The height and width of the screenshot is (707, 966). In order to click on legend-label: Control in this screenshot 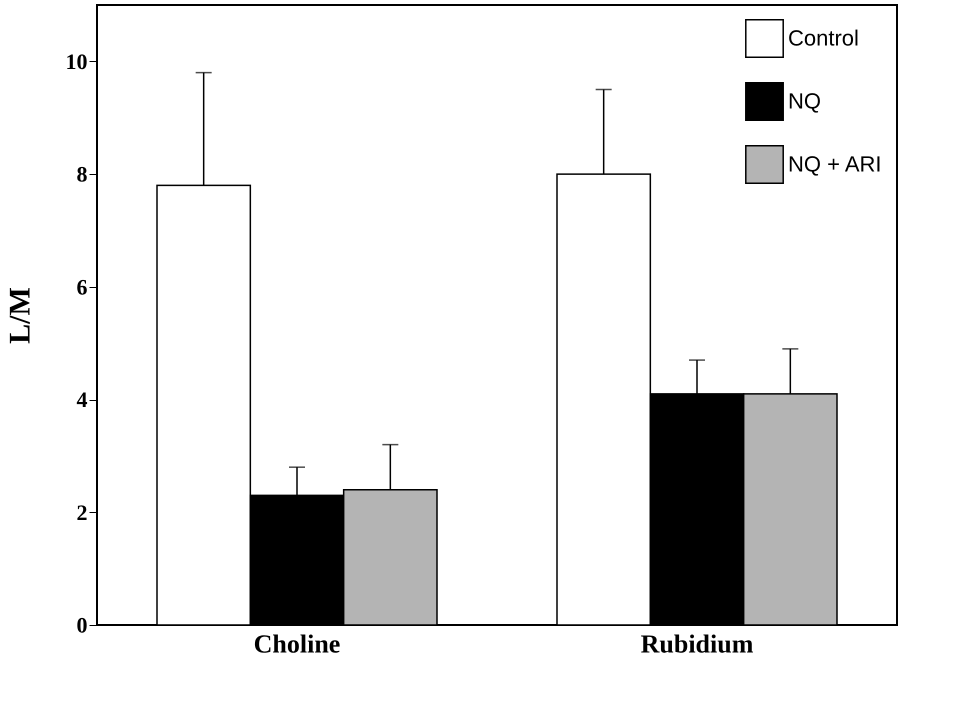, I will do `click(823, 38)`.